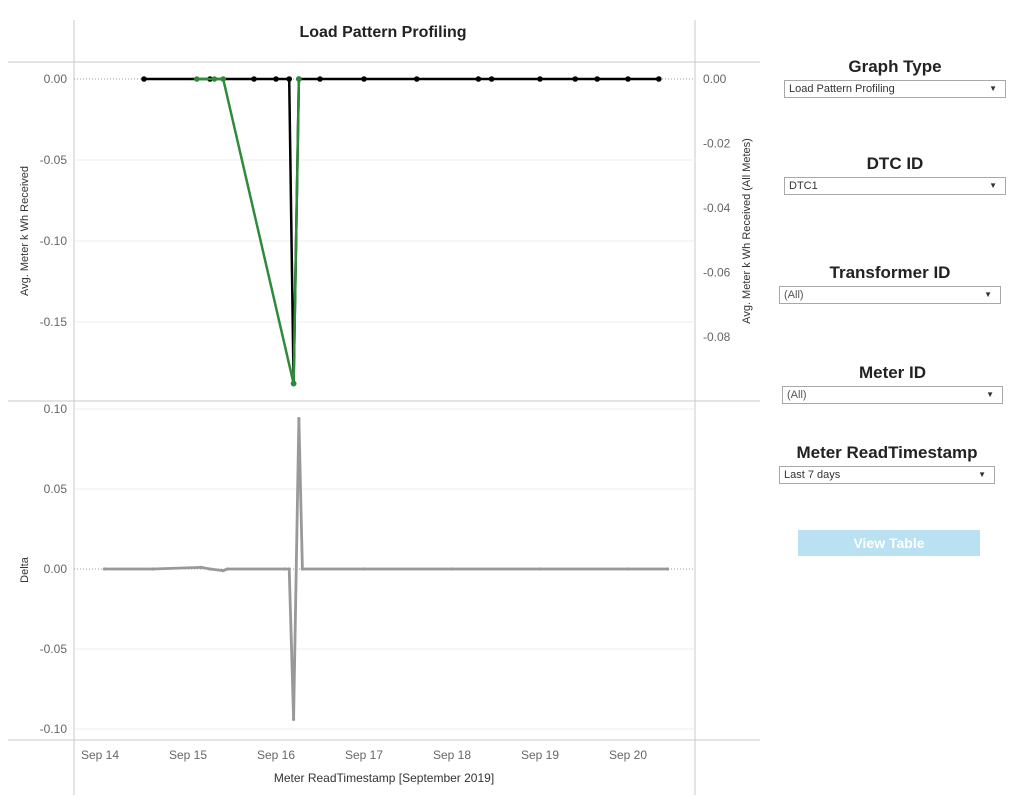  What do you see at coordinates (895, 174) in the screenshot?
I see `dtc-id-control: DTC ID DTC1 ▼` at bounding box center [895, 174].